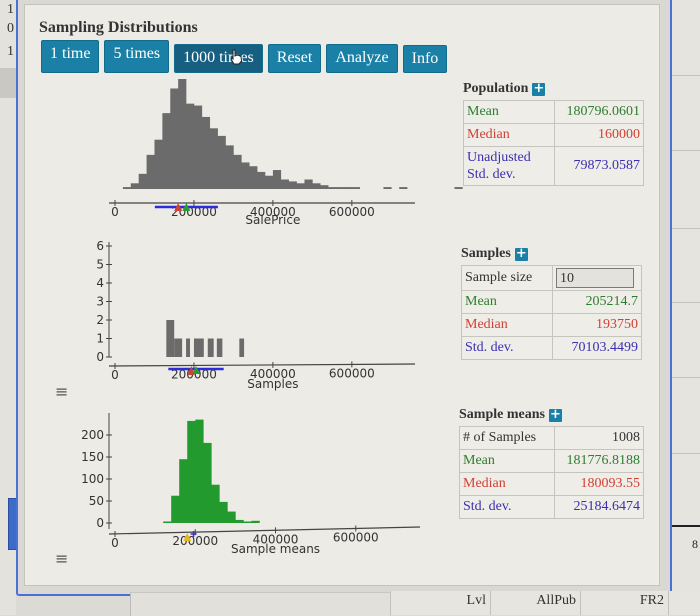  Describe the element at coordinates (100, 339) in the screenshot. I see `svg-text: 1` at that location.